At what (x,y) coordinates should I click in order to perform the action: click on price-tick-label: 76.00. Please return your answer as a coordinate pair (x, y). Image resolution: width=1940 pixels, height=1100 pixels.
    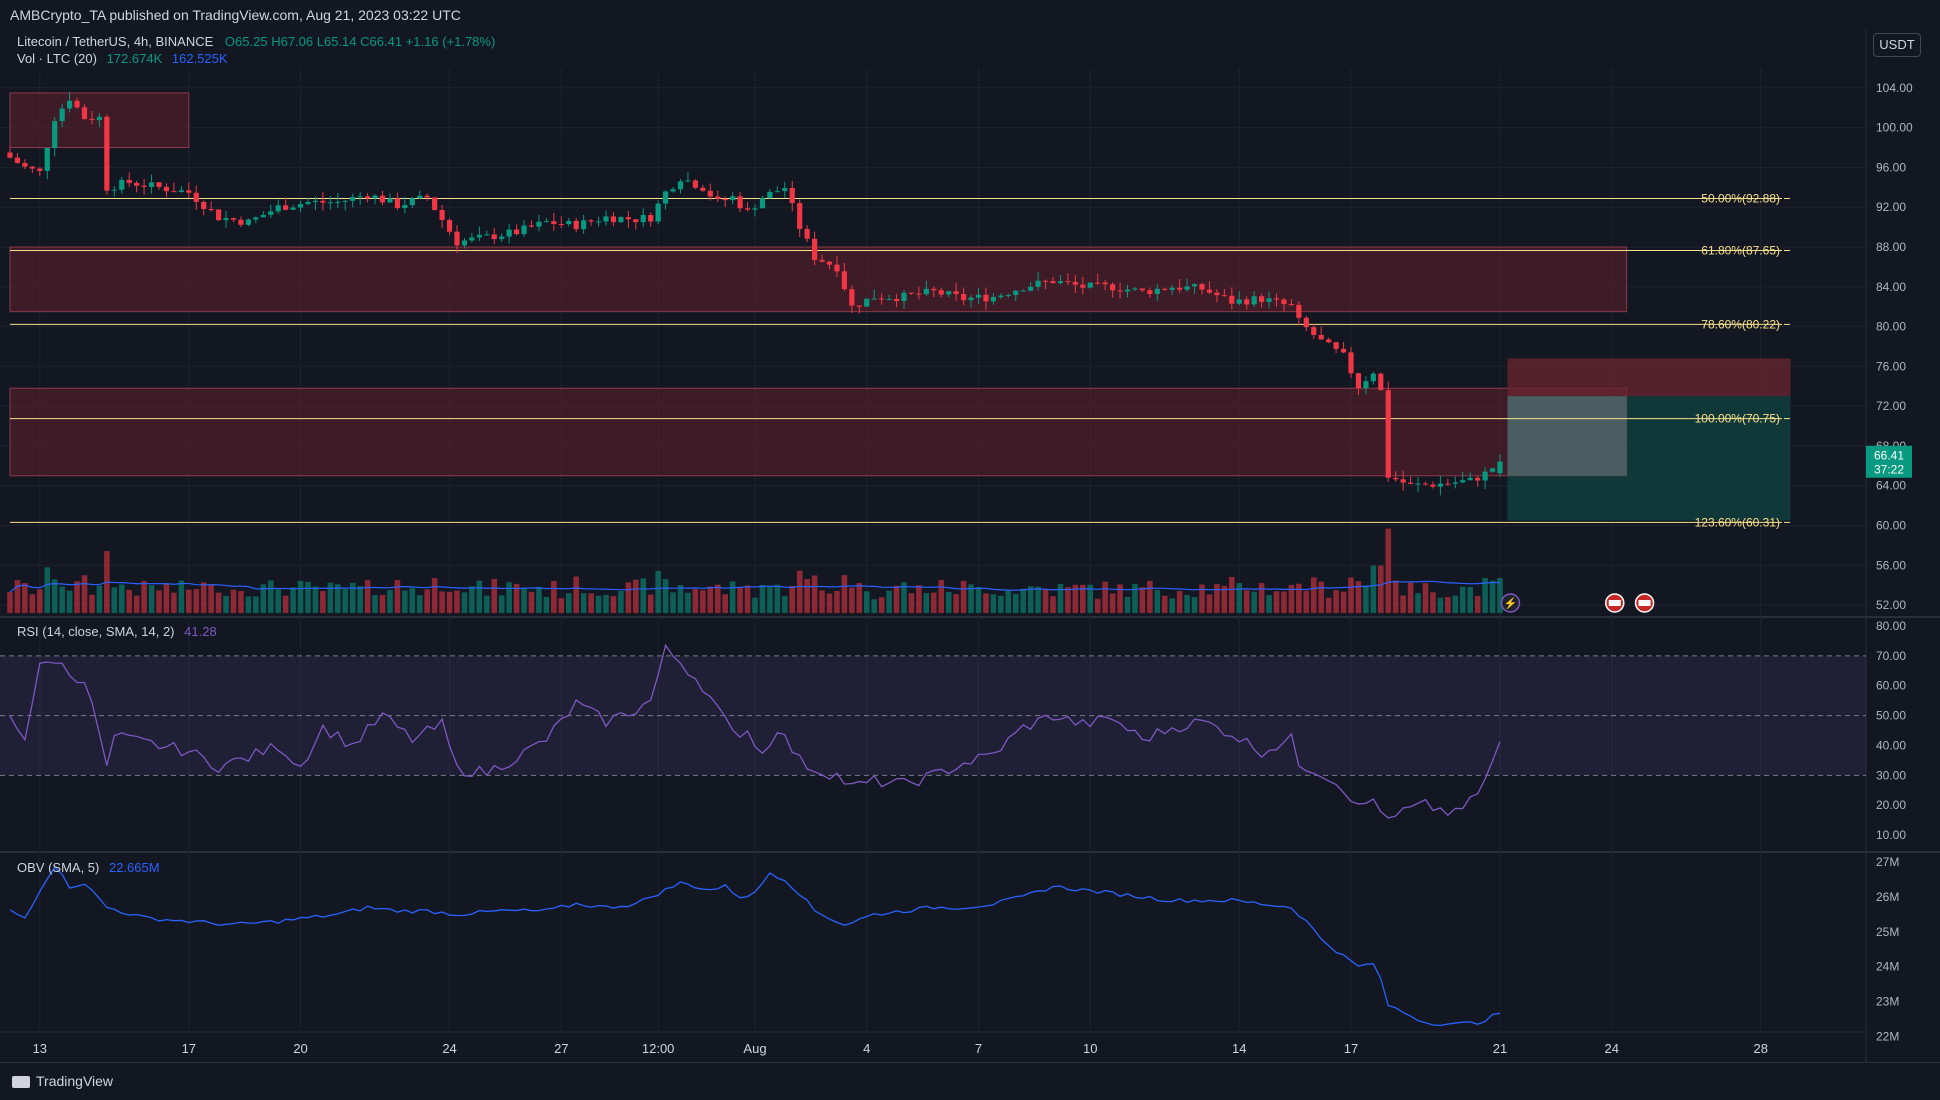
    Looking at the image, I should click on (1891, 366).